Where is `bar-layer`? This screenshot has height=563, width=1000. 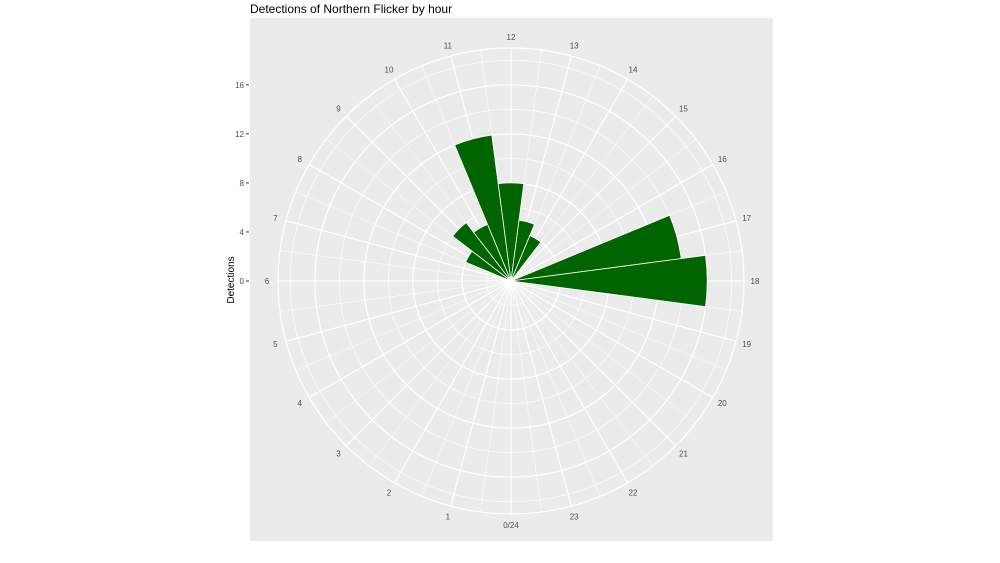
bar-layer is located at coordinates (580, 221).